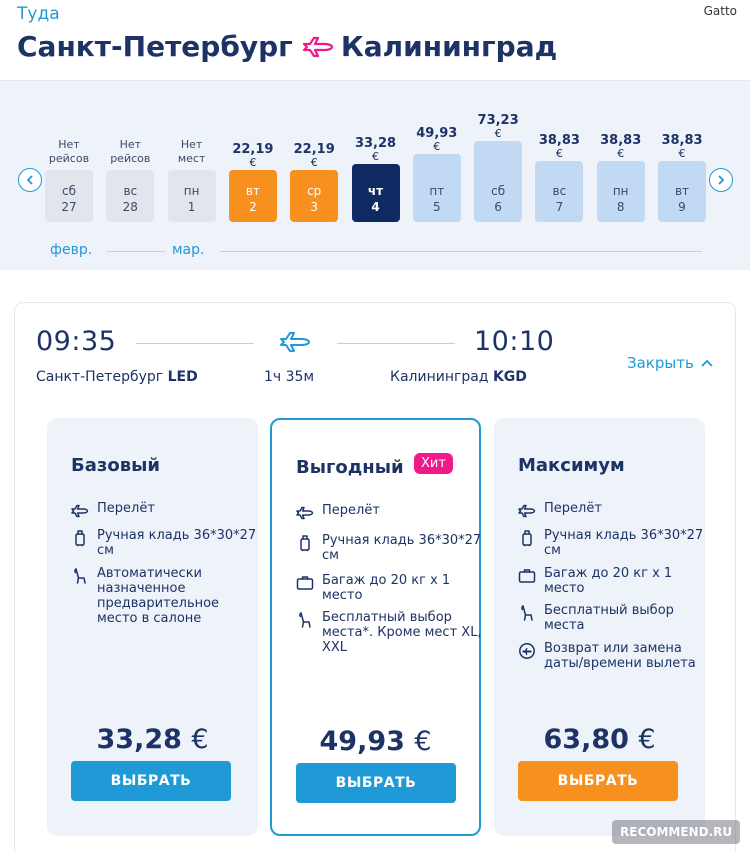  I want to click on calendar-next-button, so click(721, 180).